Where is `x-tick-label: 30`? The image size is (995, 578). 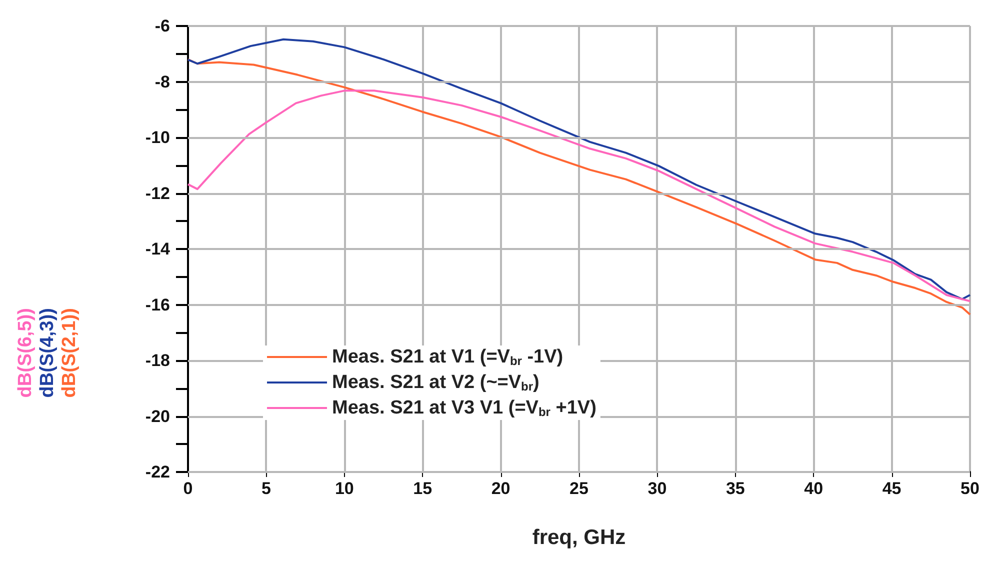 x-tick-label: 30 is located at coordinates (657, 488).